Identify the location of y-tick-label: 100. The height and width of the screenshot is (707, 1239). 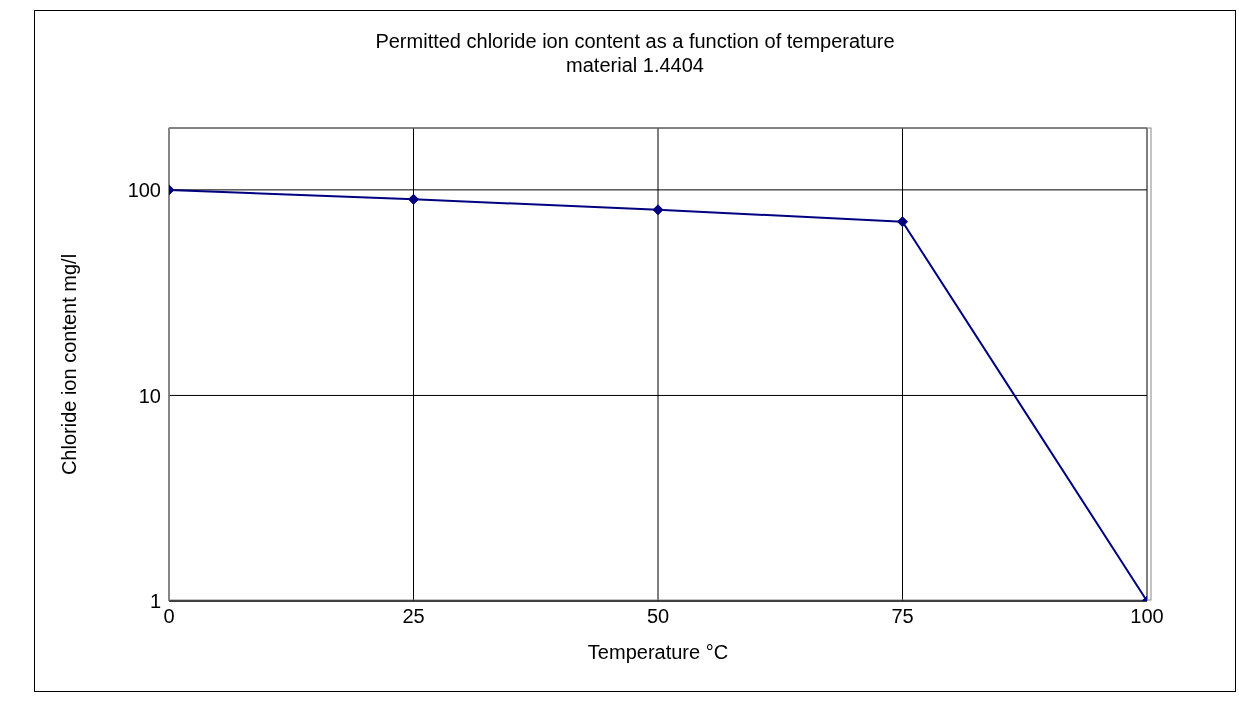
(144, 189).